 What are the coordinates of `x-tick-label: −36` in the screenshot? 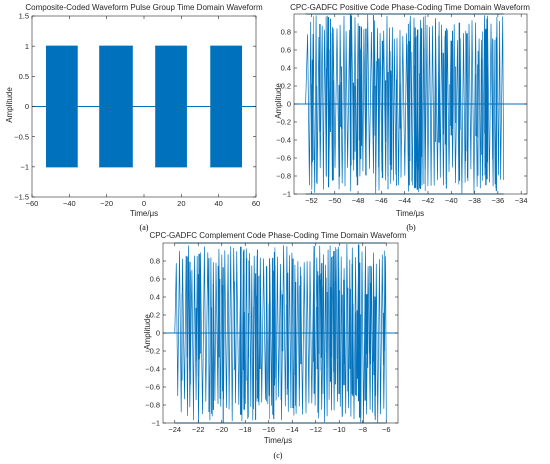 It's located at (498, 200).